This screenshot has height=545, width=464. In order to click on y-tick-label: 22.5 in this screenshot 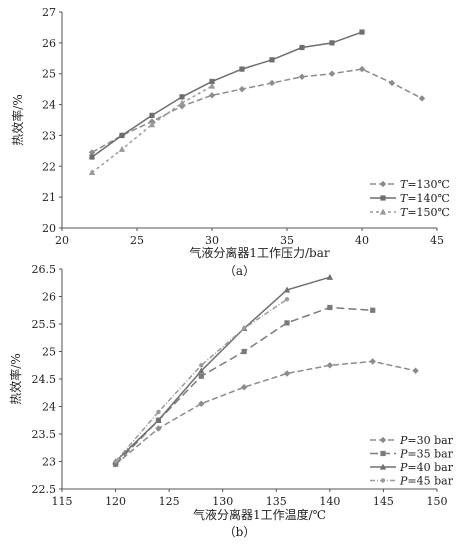, I will do `click(44, 489)`.